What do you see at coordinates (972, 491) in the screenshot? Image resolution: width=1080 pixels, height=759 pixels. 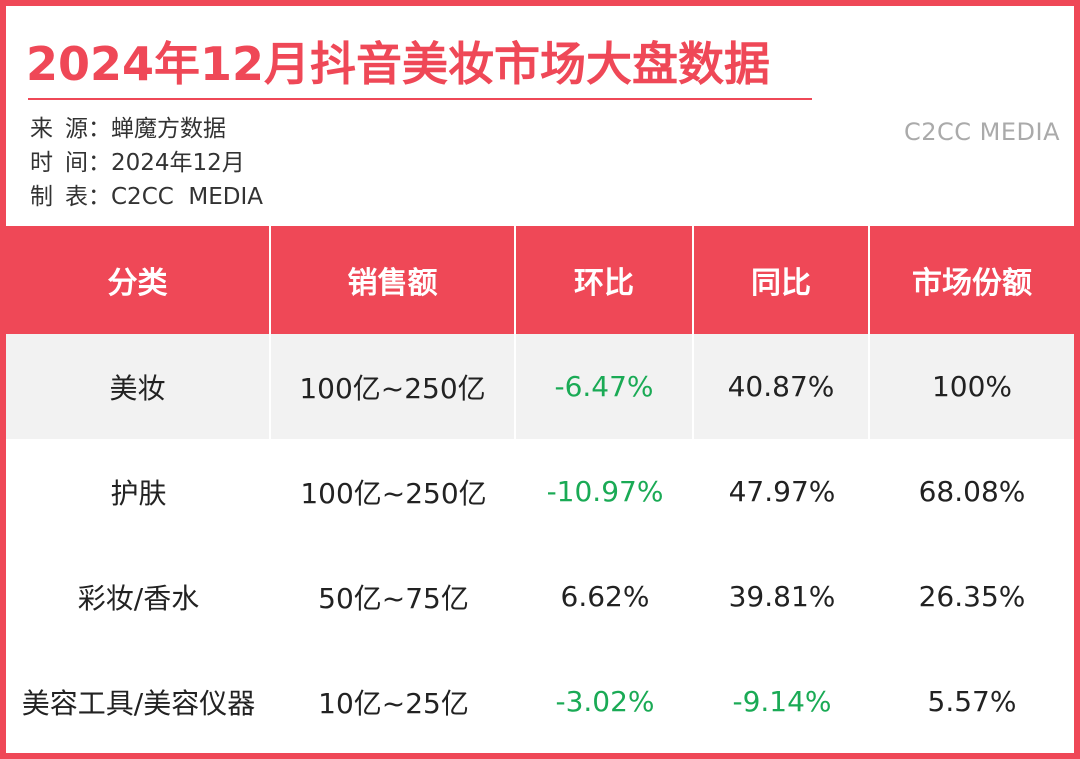 I see `cell-share: 68.08%` at bounding box center [972, 491].